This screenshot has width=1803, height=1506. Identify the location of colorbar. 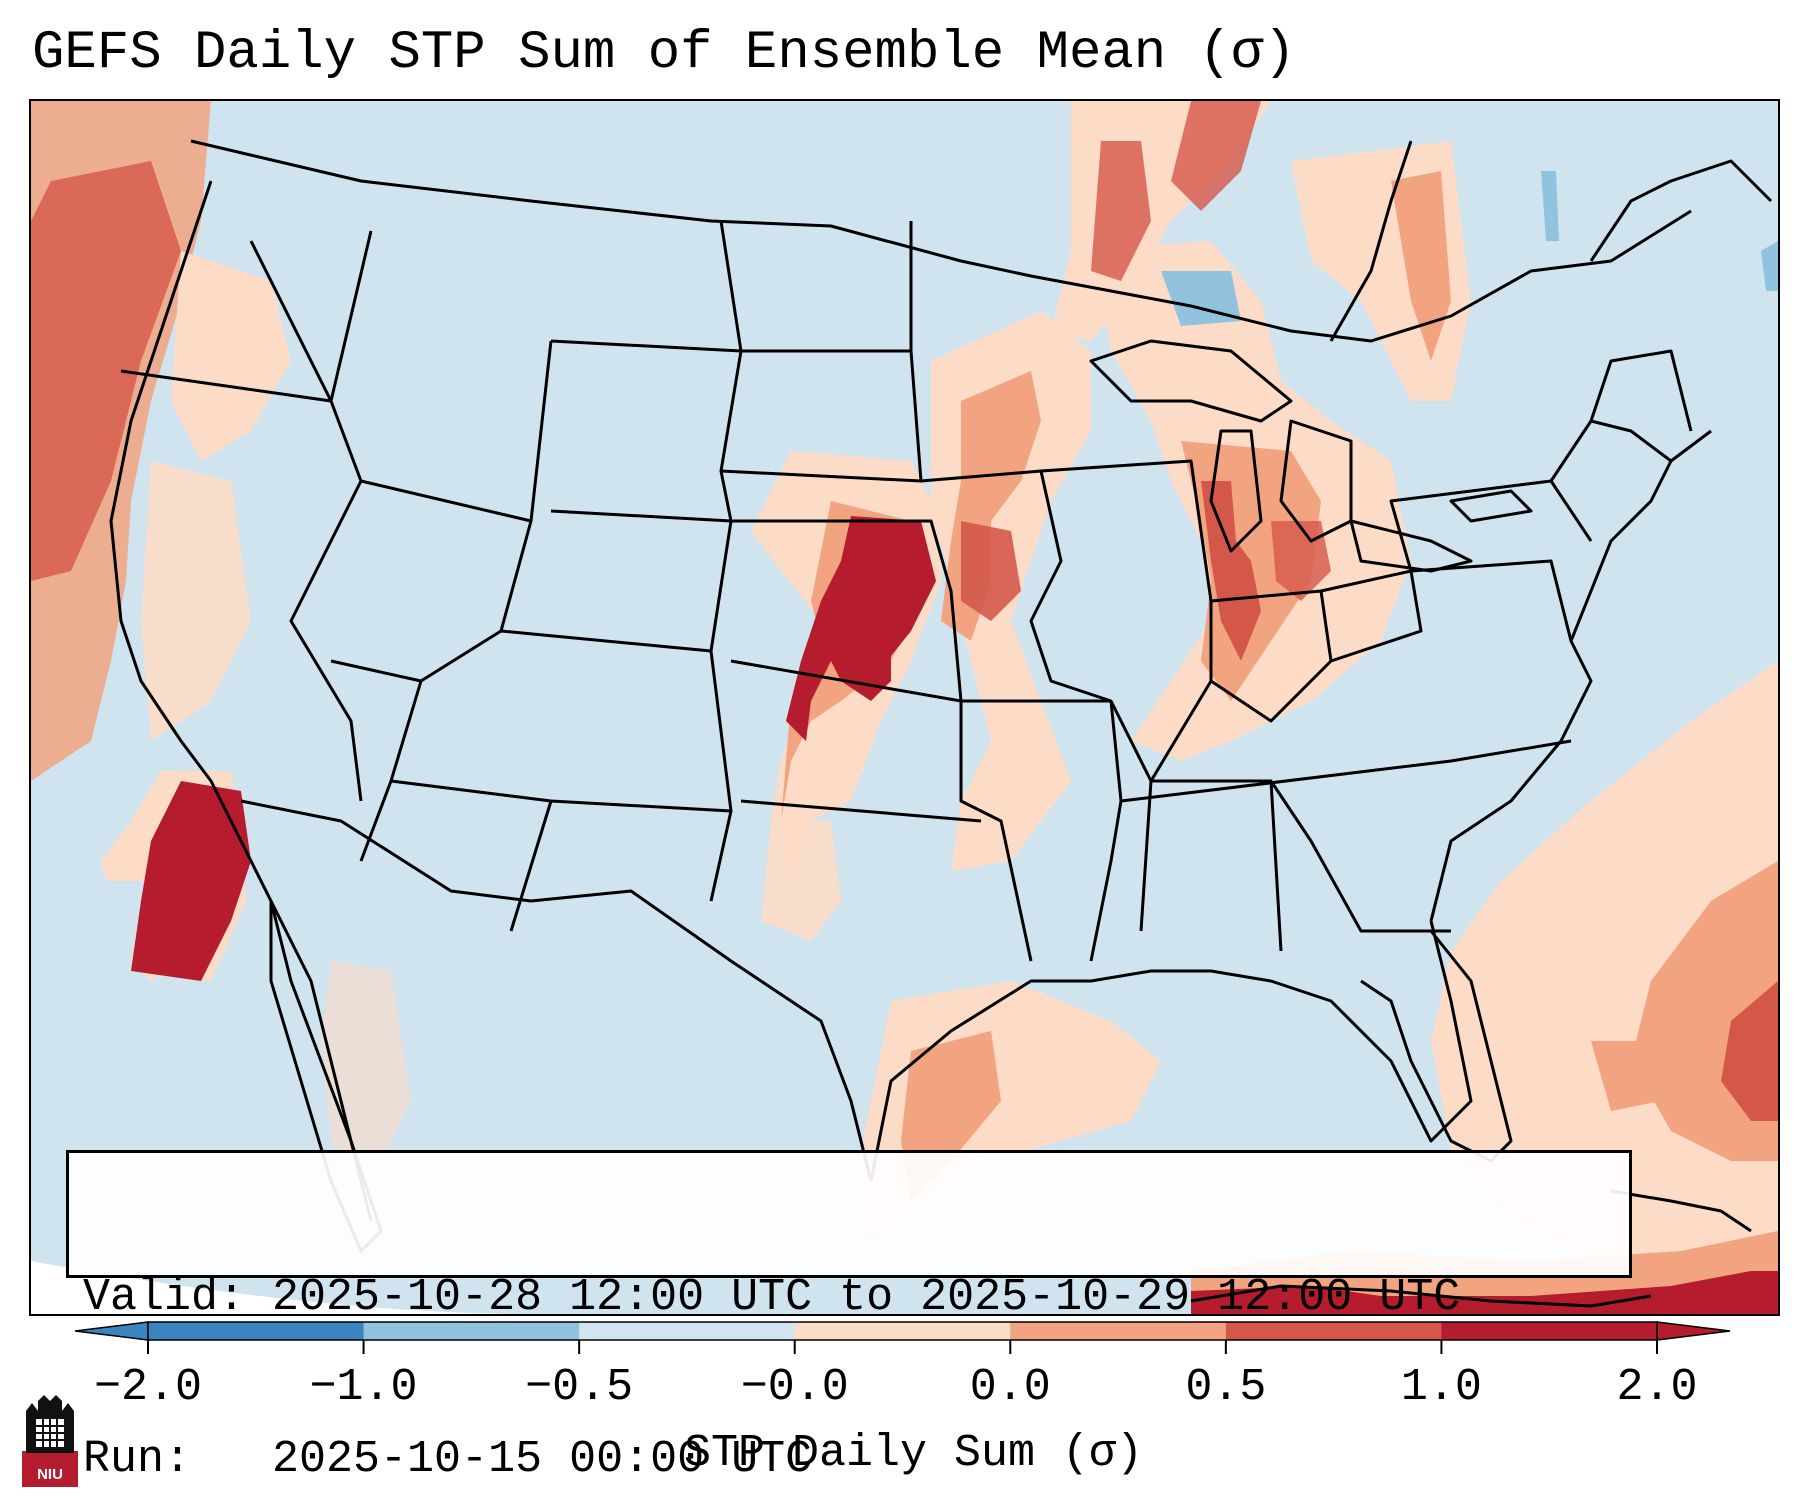
(902, 1337).